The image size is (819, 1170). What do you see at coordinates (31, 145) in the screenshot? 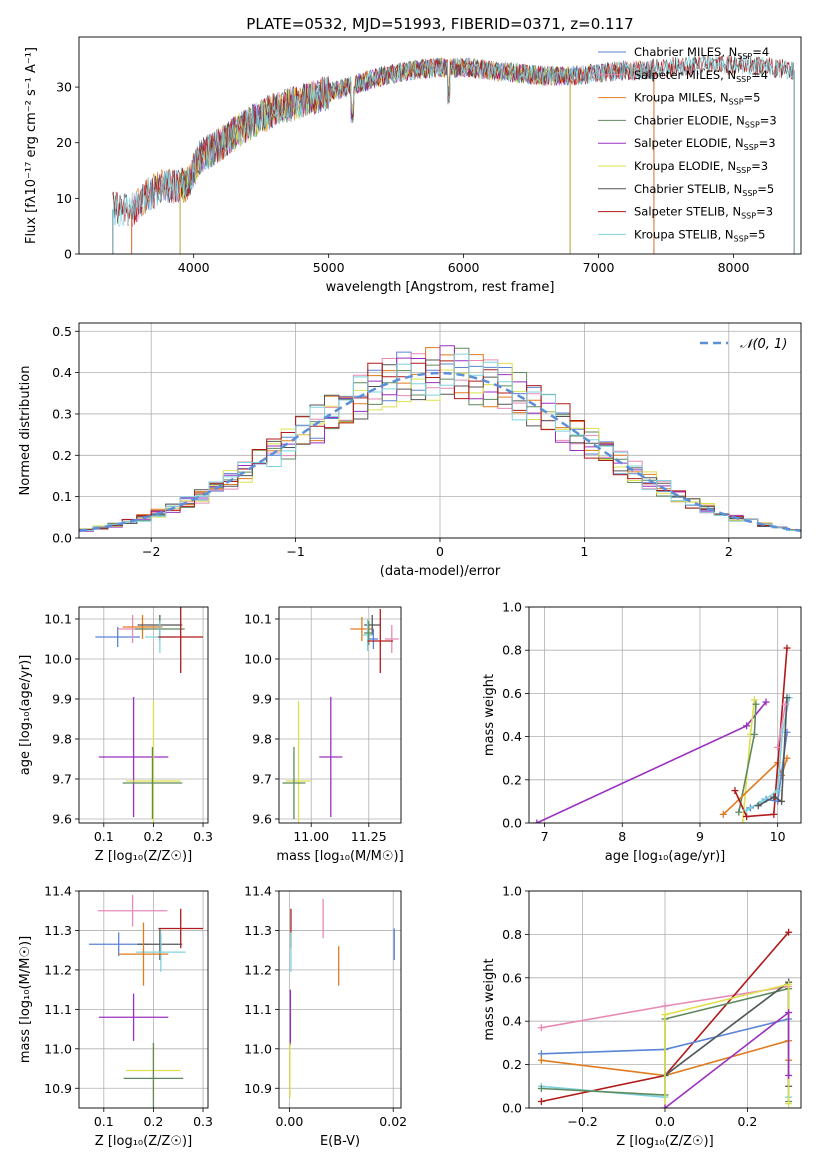
I see `y-axis-label: Flux [fλ10⁻¹⁷ erg cm⁻² s⁻¹ A⁻¹]` at bounding box center [31, 145].